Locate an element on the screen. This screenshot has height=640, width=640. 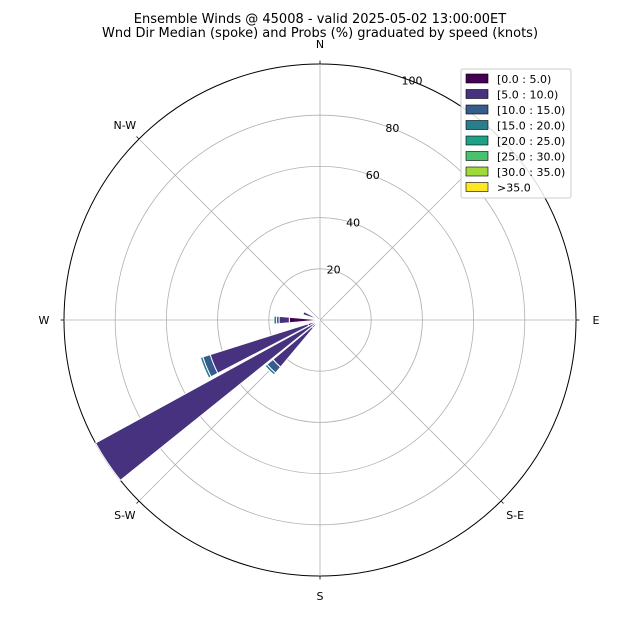
radial-tick-label: 40 is located at coordinates (353, 222).